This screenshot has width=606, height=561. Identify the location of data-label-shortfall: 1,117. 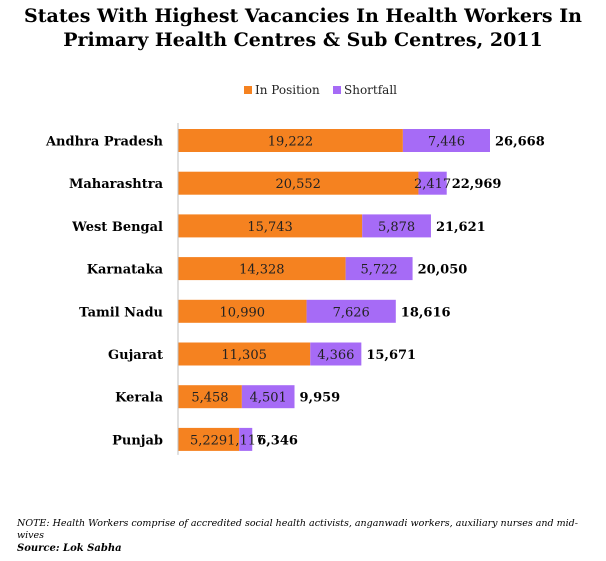
(245, 440).